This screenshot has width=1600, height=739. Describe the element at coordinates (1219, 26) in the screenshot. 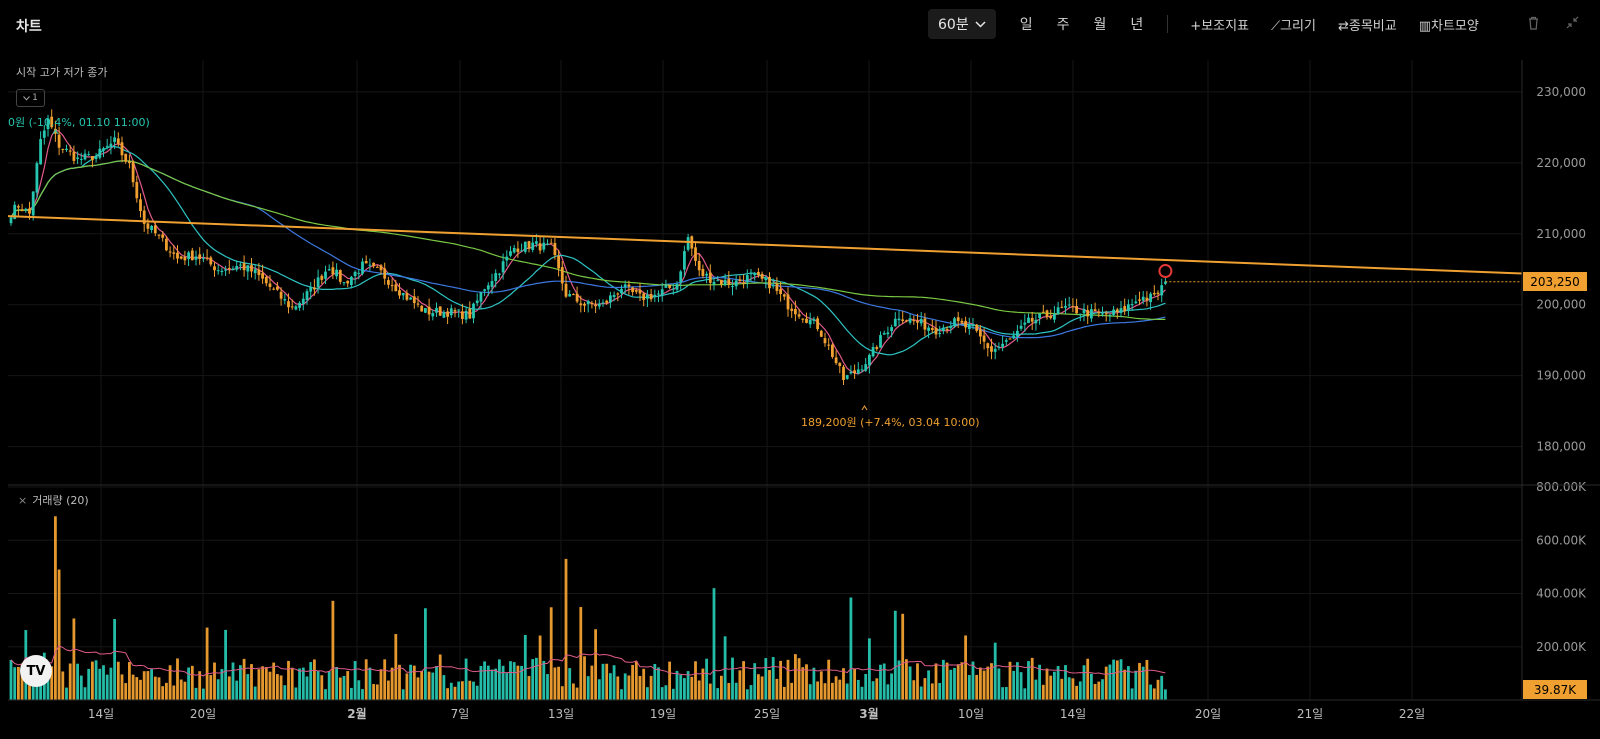

I see `indicator-button: +보조지표` at that location.